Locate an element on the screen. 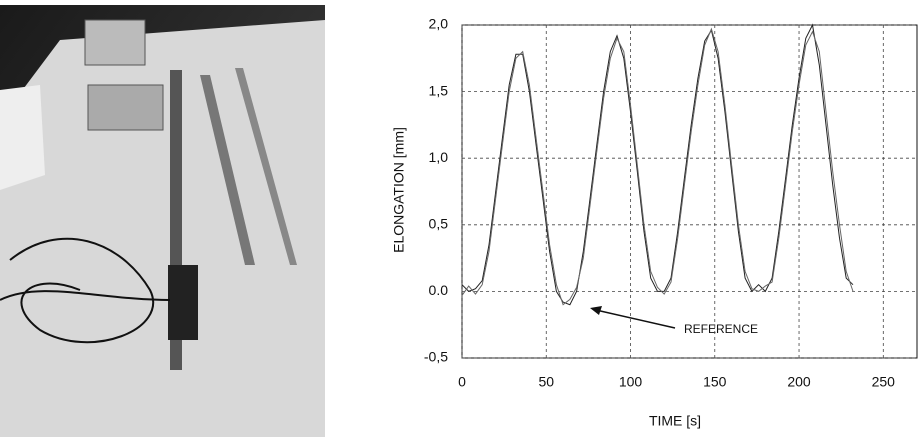  y-tick-label: 0.0 is located at coordinates (439, 290).